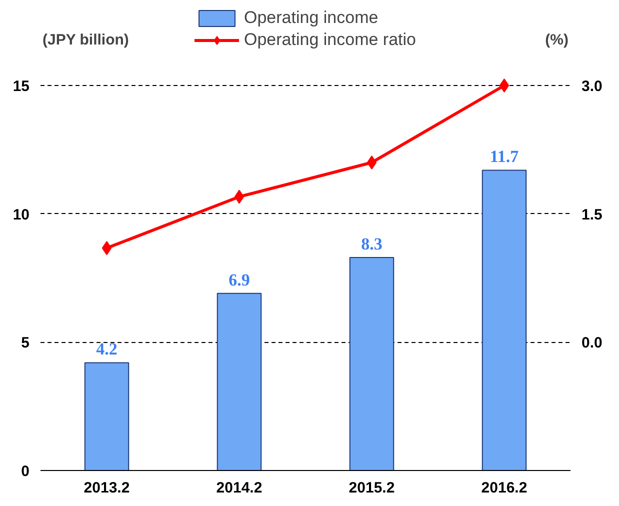  What do you see at coordinates (592, 215) in the screenshot?
I see `y2-tick-label: 1.5` at bounding box center [592, 215].